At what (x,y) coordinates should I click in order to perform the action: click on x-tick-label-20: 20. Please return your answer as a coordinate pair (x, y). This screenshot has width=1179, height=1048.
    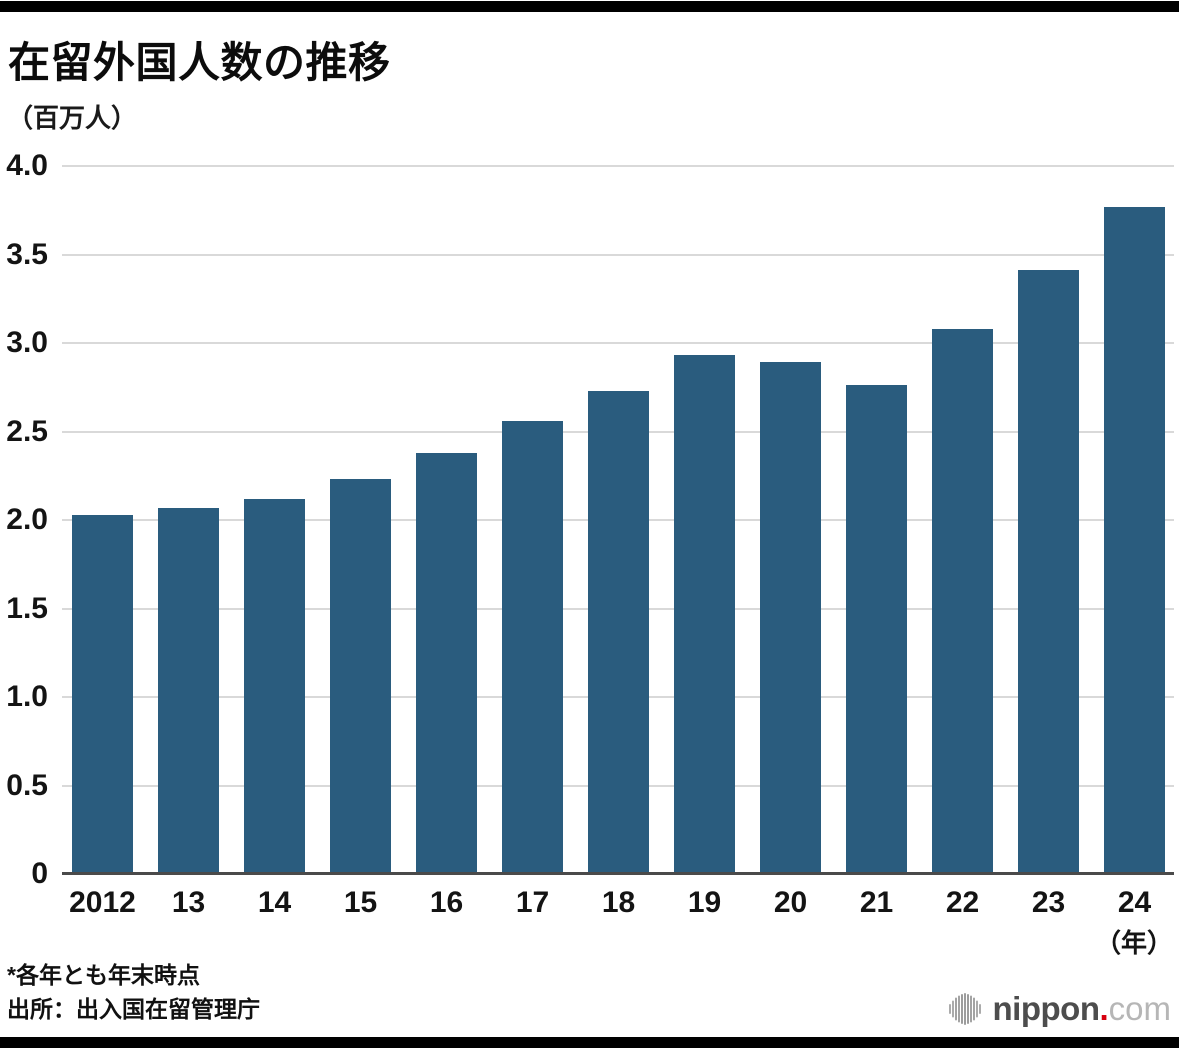
    Looking at the image, I should click on (790, 902).